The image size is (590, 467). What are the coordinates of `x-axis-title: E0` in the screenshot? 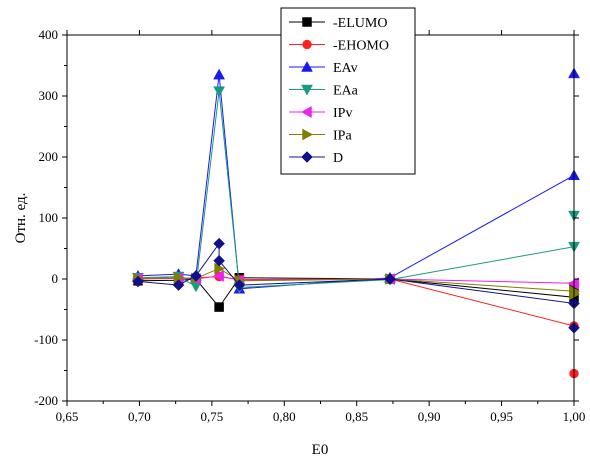 It's located at (320, 450).